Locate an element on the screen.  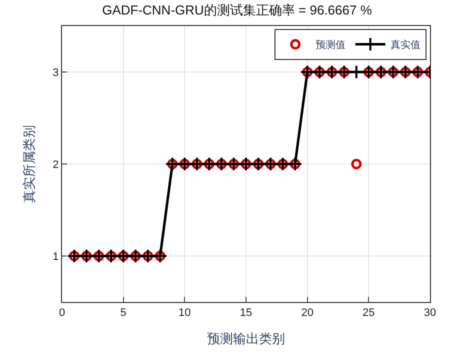
x-tick-label: 5 is located at coordinates (123, 313).